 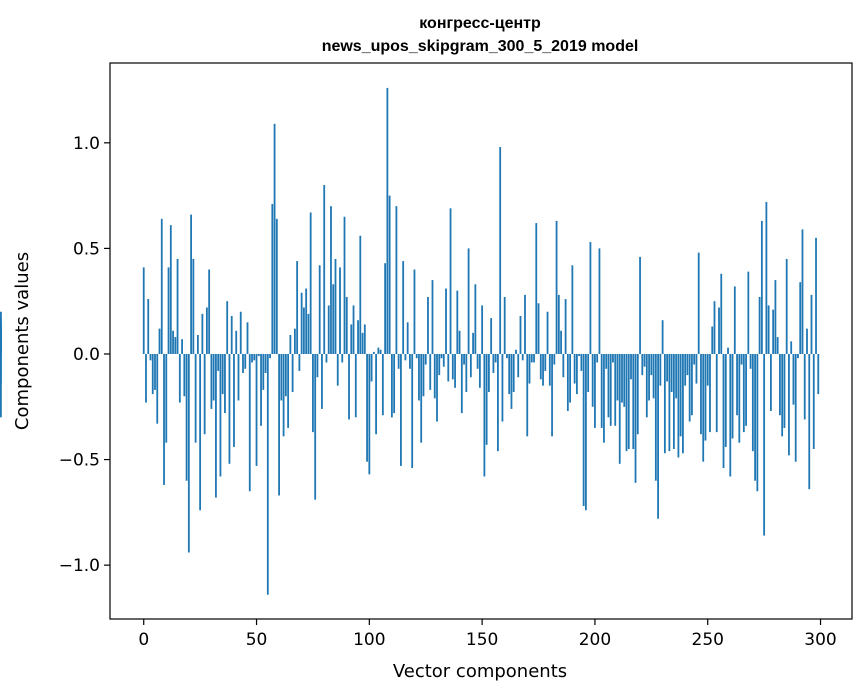 What do you see at coordinates (820, 640) in the screenshot?
I see `x-tick-label: 300` at bounding box center [820, 640].